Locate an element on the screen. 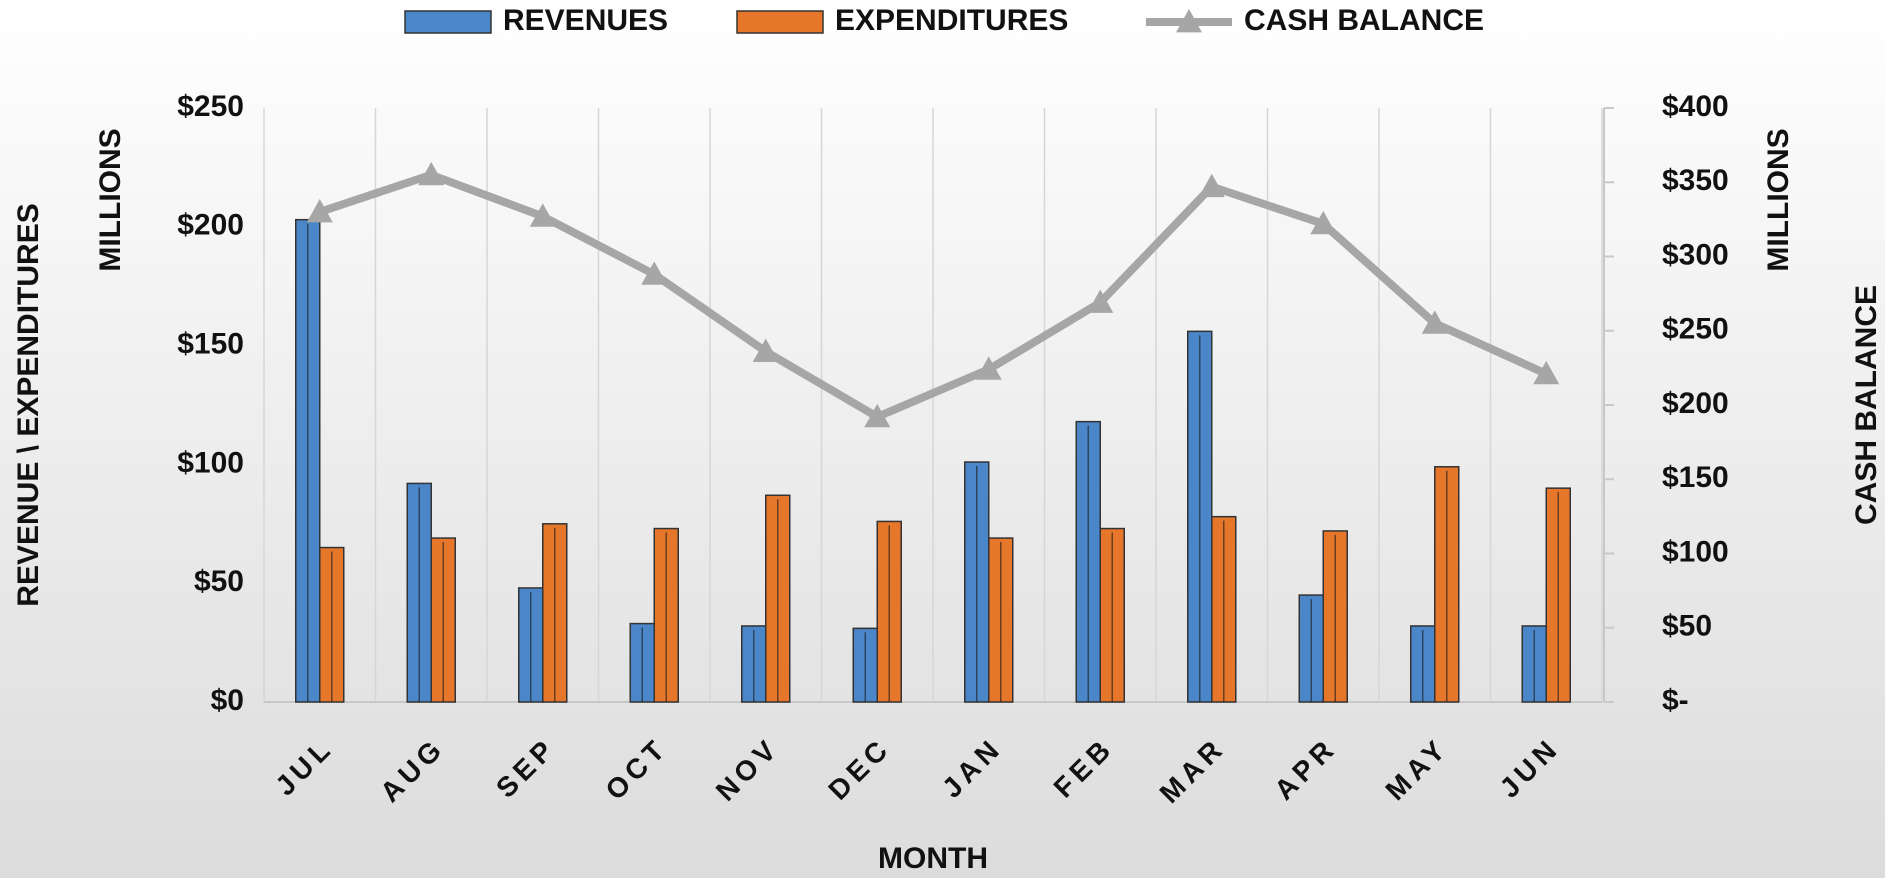  y2-tick-label: $- is located at coordinates (1675, 700).